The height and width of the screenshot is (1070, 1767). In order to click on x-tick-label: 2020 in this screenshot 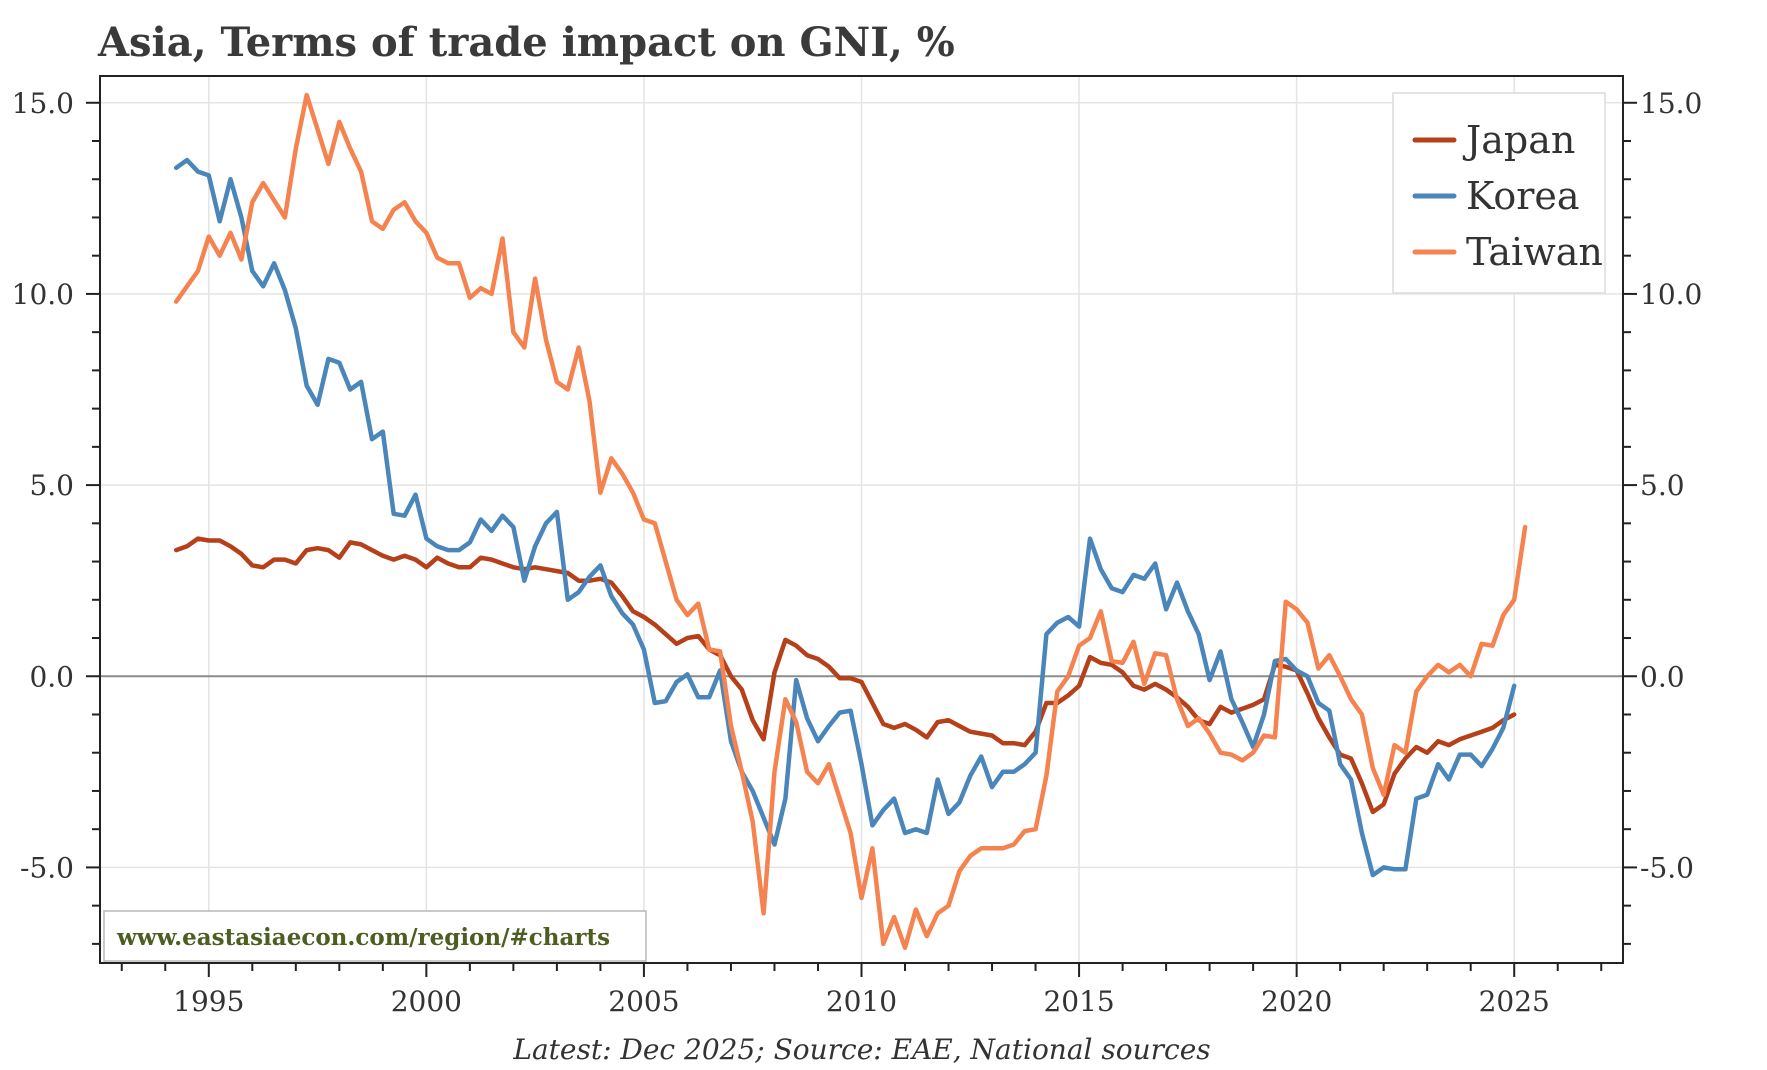, I will do `click(1296, 1001)`.